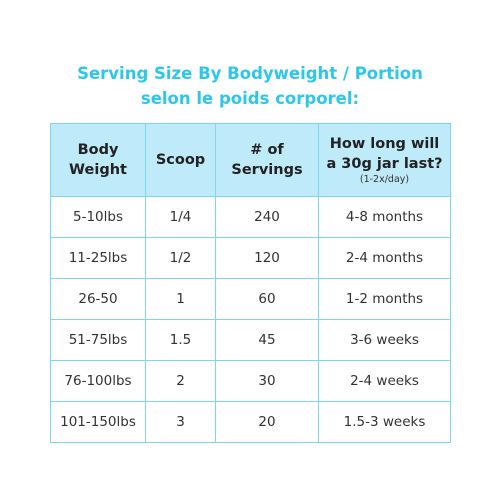 Image resolution: width=500 pixels, height=500 pixels. I want to click on header-jar-duration: How long will a 30g jar last? (1-2x/day), so click(384, 160).